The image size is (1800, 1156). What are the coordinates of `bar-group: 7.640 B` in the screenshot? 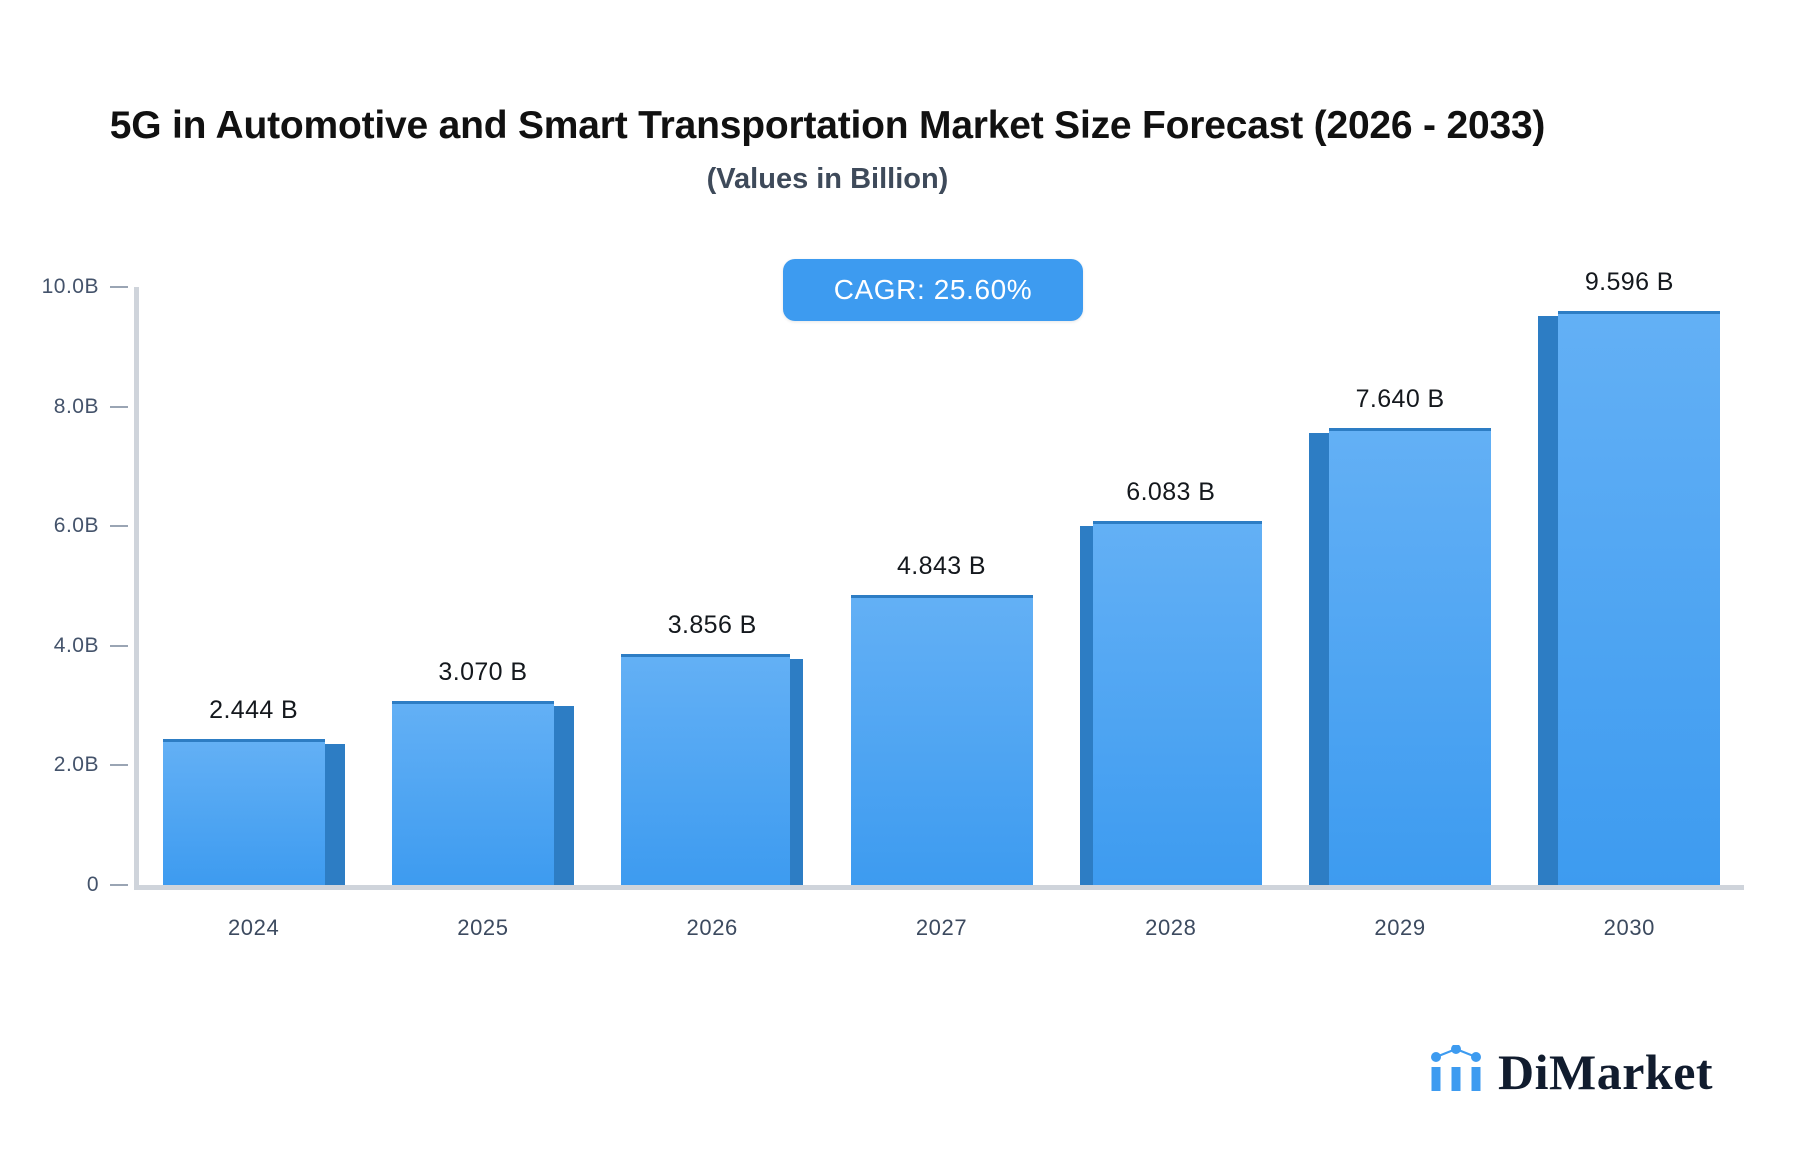 It's located at (1400, 577).